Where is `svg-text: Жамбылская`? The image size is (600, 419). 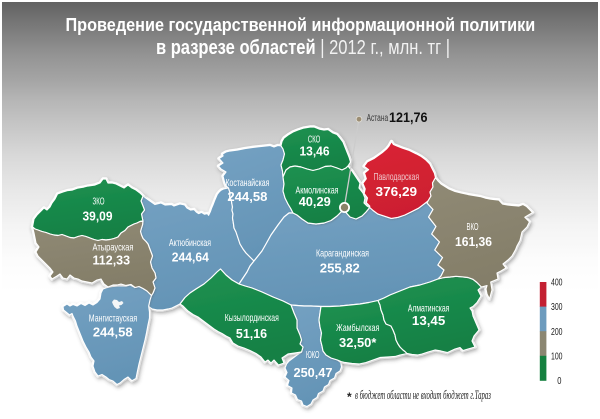 svg-text: Жамбылская is located at coordinates (357, 328).